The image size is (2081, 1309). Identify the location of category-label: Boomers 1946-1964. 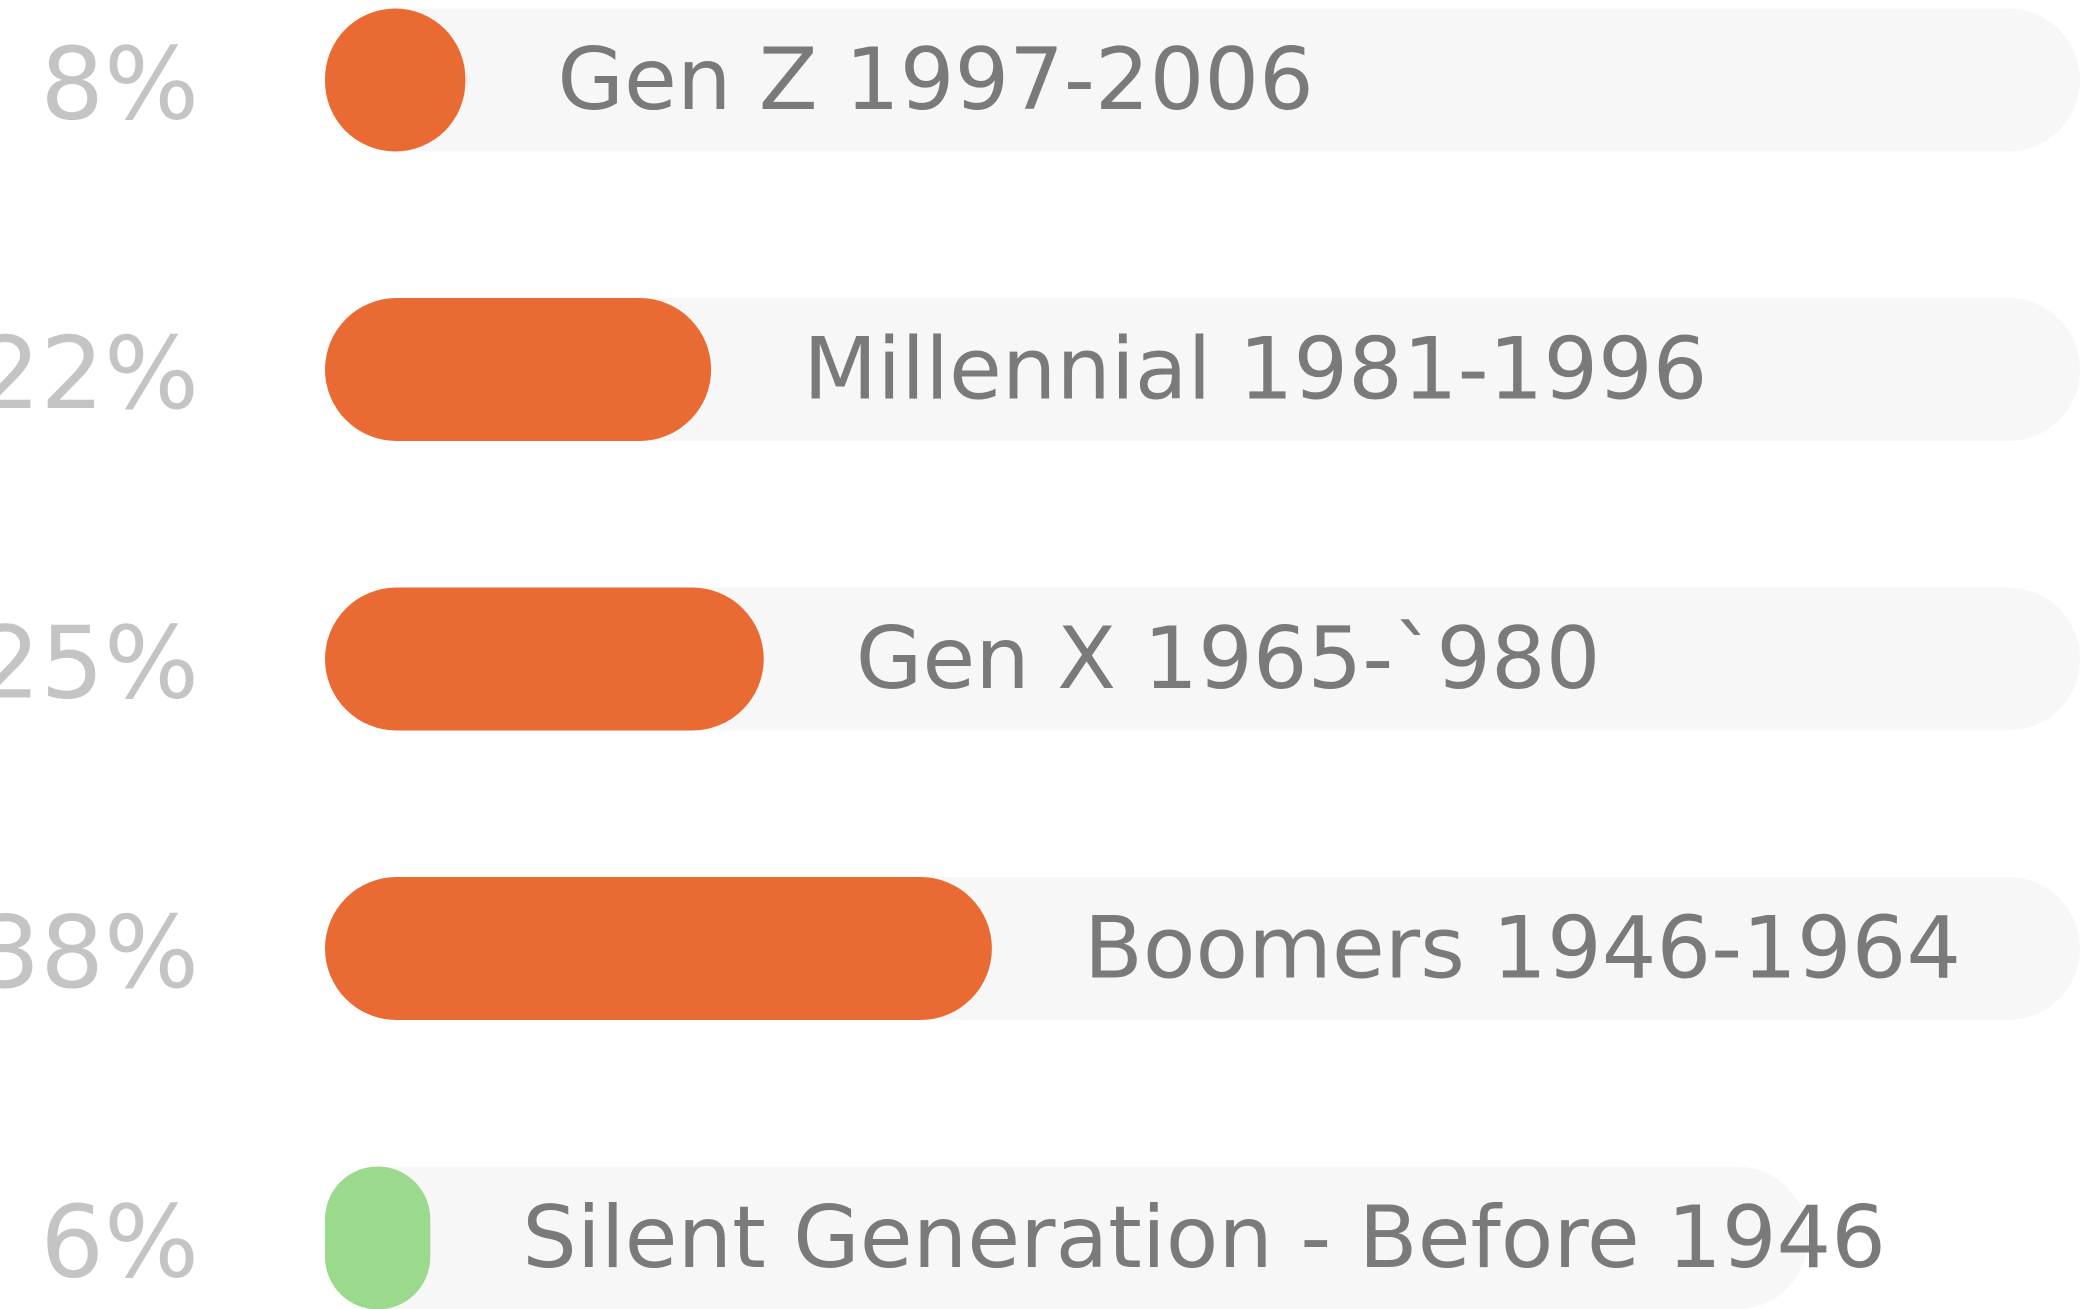
(1522, 949).